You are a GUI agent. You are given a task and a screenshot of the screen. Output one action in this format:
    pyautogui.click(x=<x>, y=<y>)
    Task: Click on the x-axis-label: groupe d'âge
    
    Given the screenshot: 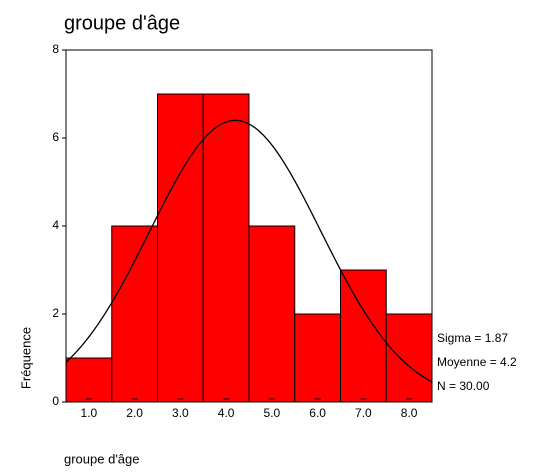 What is the action you would take?
    pyautogui.click(x=102, y=458)
    